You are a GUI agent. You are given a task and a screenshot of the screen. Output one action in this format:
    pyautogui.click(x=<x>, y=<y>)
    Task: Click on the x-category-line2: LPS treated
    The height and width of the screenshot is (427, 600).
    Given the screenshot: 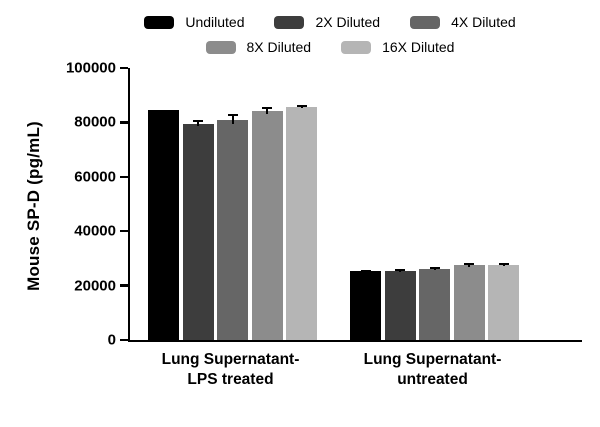 What is the action you would take?
    pyautogui.click(x=230, y=380)
    